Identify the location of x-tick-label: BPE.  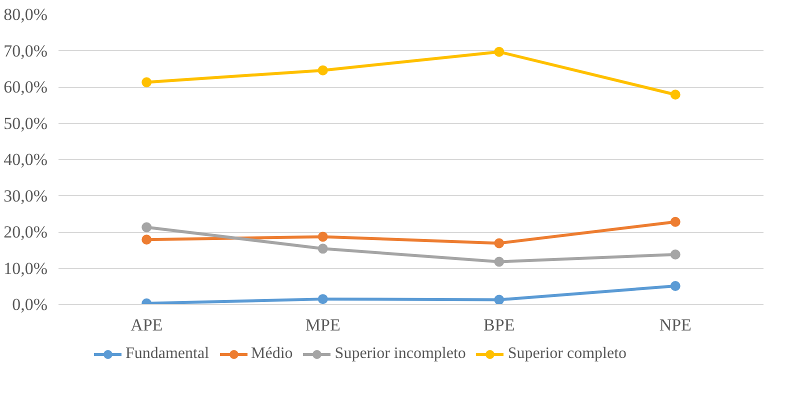
(499, 325).